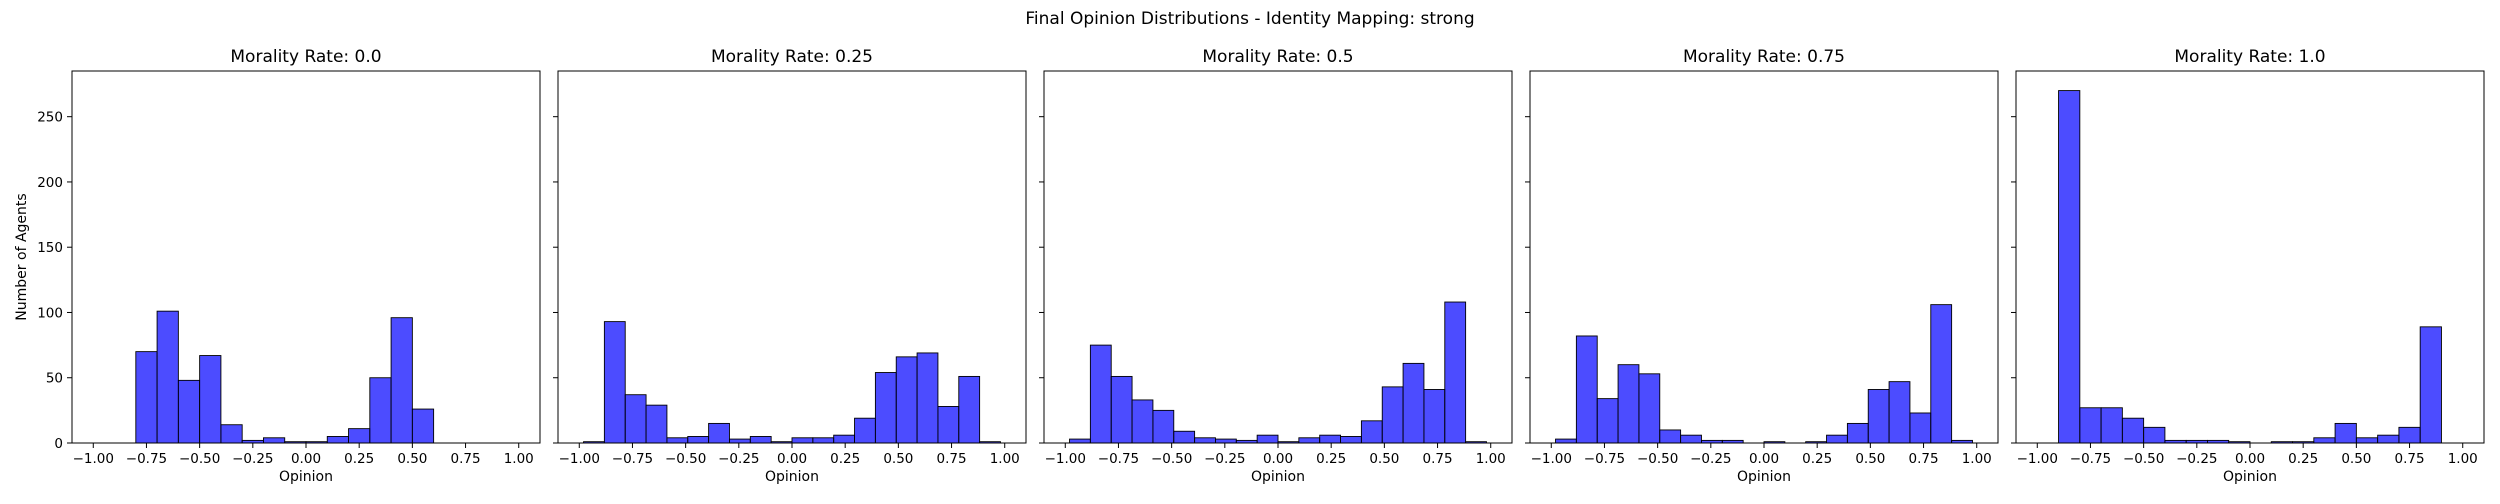 This screenshot has width=2500, height=504. Describe the element at coordinates (2249, 57) in the screenshot. I see `subplot-title: Morality Rate: 1.0` at that location.